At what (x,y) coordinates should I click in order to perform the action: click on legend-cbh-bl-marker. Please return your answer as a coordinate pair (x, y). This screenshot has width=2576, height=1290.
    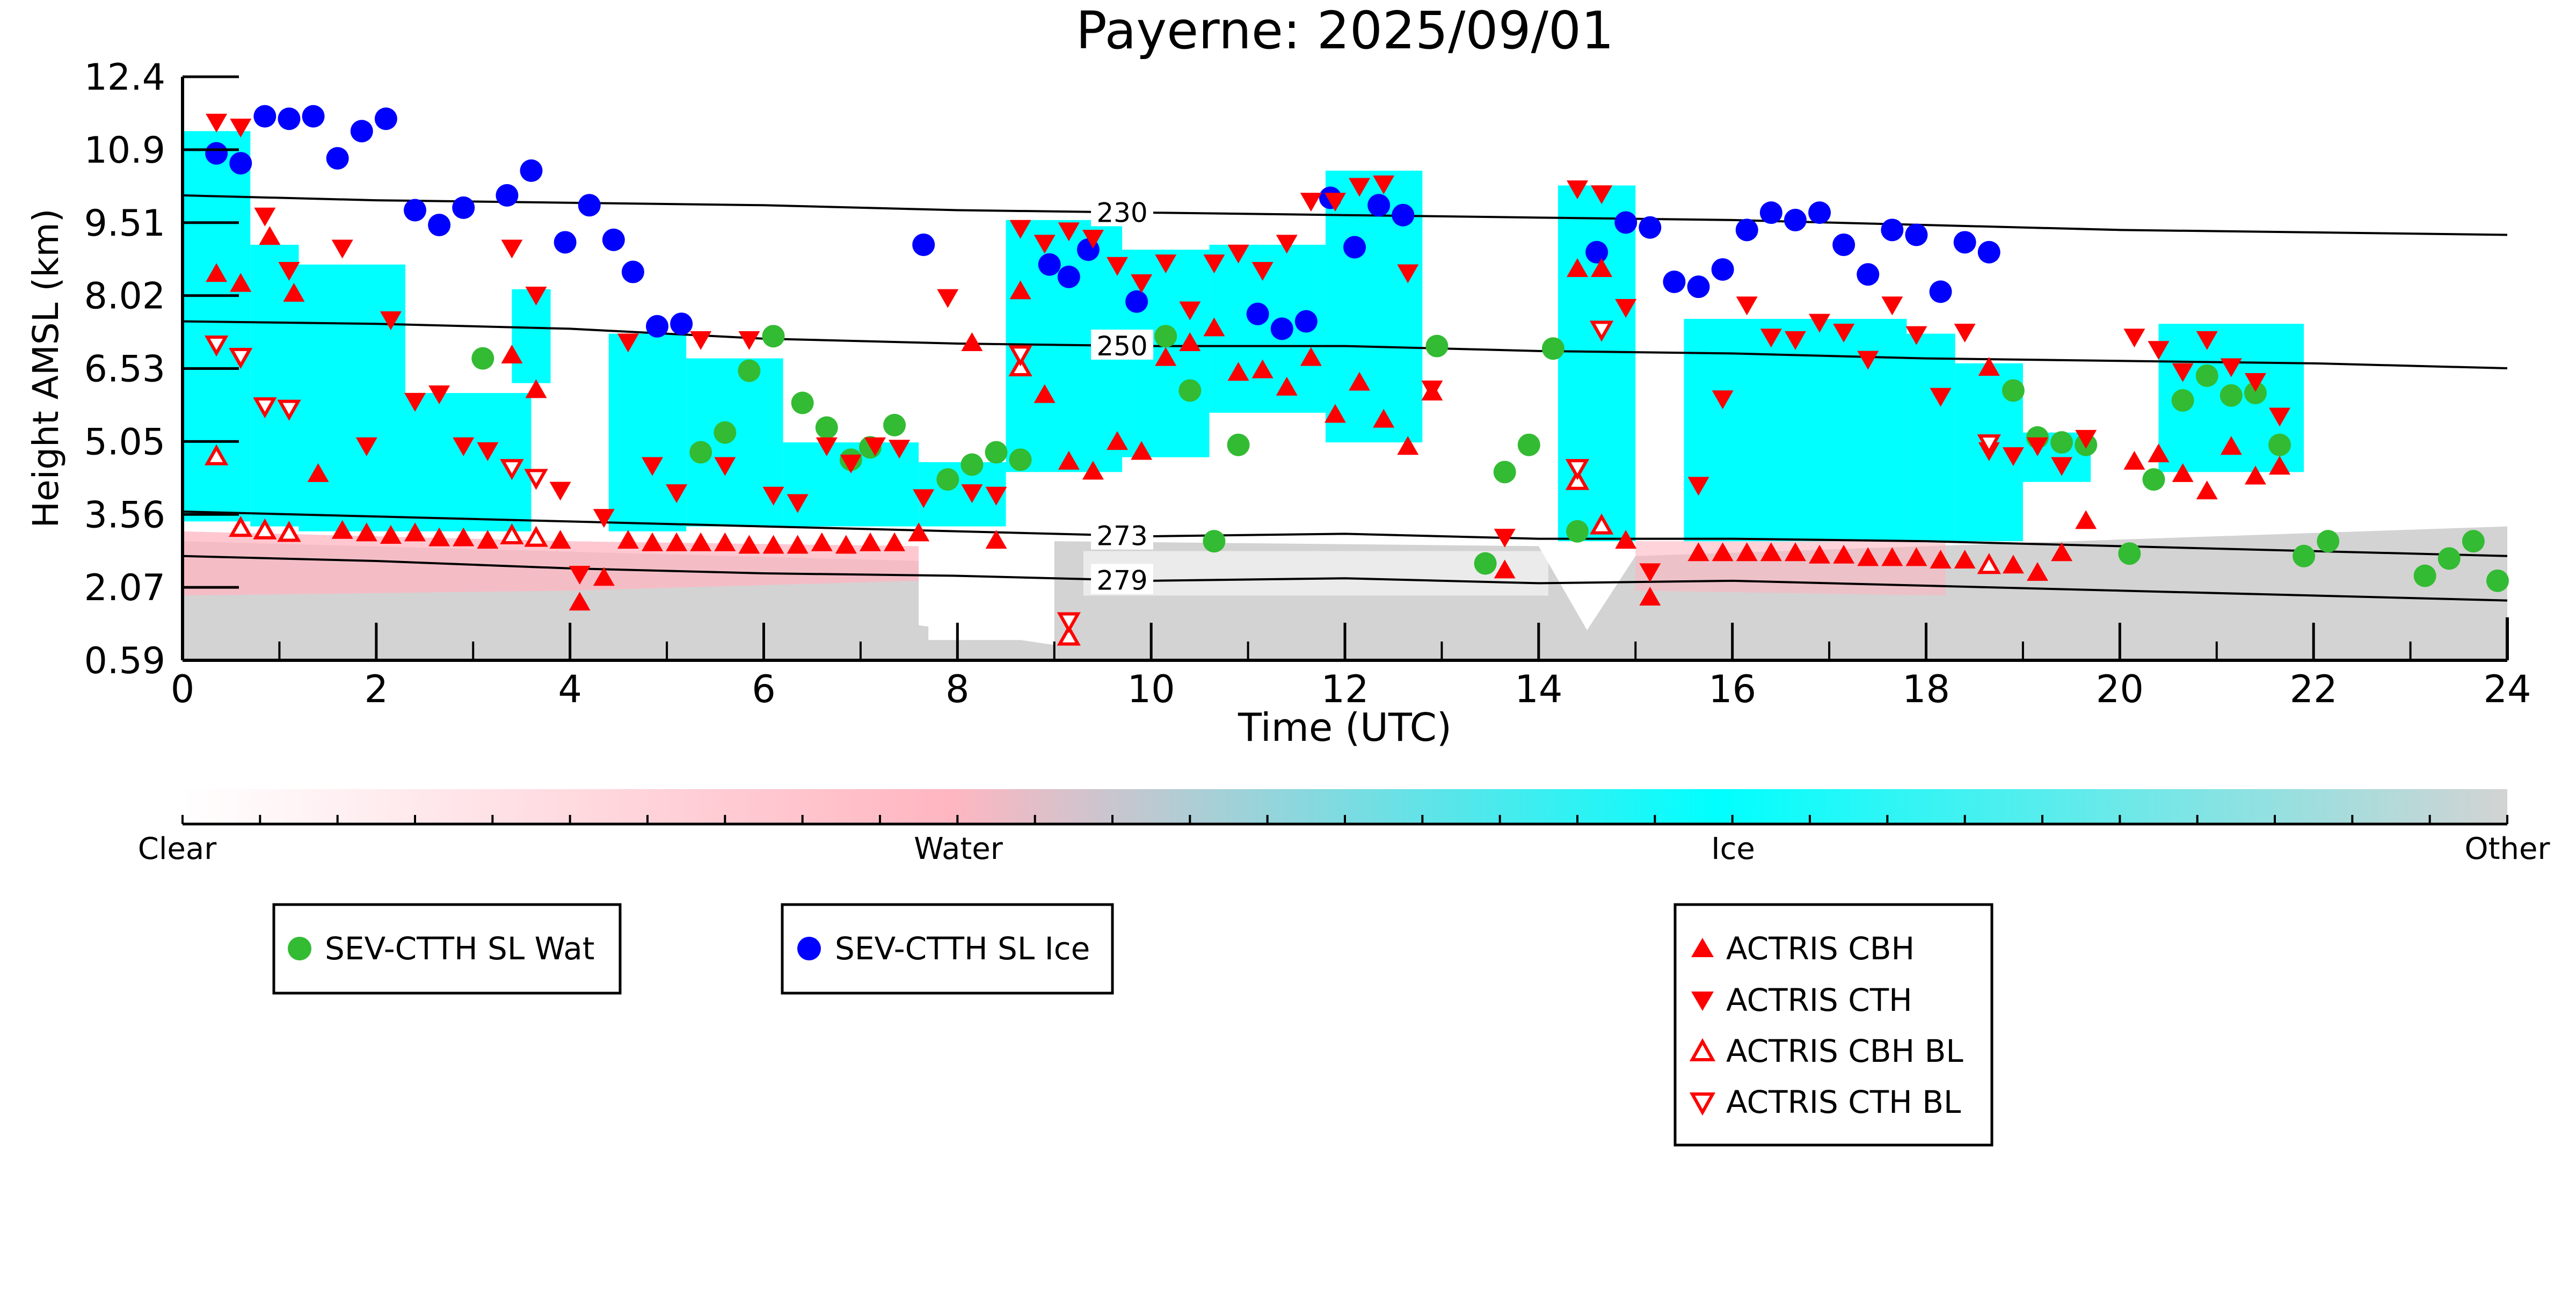
    Looking at the image, I should click on (1702, 1049).